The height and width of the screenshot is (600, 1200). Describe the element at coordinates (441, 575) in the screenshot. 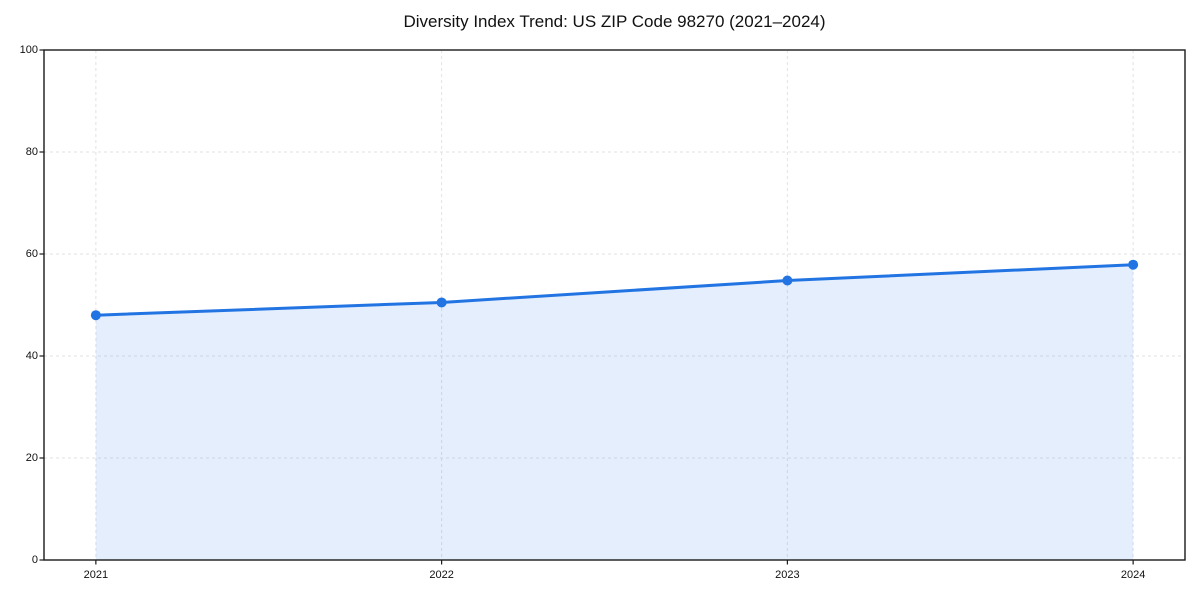

I see `x-tick-label: 2022` at that location.